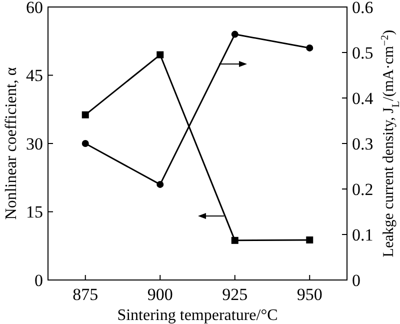 The height and width of the screenshot is (324, 400). What do you see at coordinates (363, 189) in the screenshot?
I see `y2-tick-label: 0.2` at bounding box center [363, 189].